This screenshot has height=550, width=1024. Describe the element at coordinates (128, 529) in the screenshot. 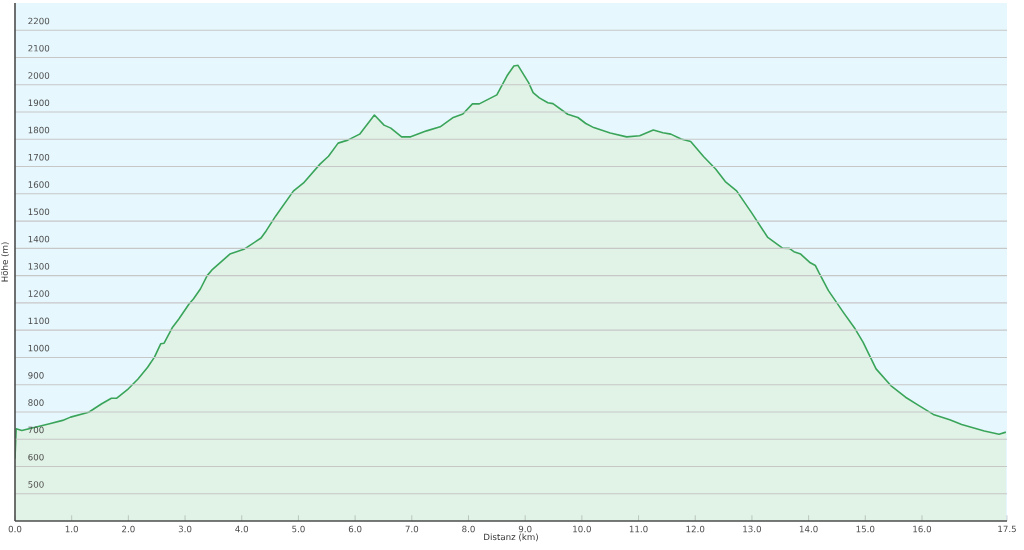

I see `x-tick-label: 2.0` at that location.